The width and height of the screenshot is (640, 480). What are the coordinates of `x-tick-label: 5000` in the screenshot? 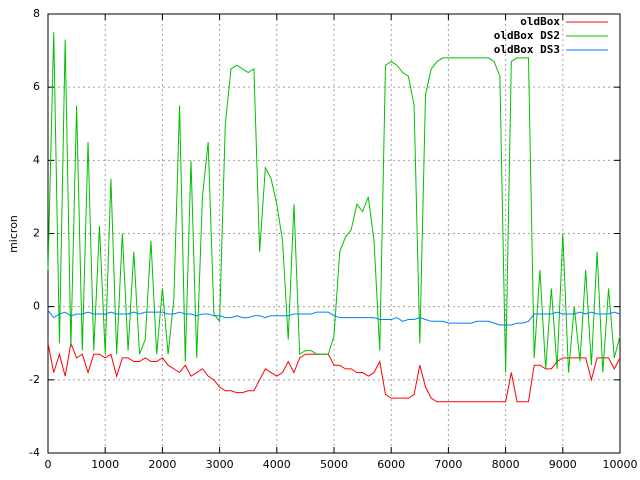 It's located at (334, 464).